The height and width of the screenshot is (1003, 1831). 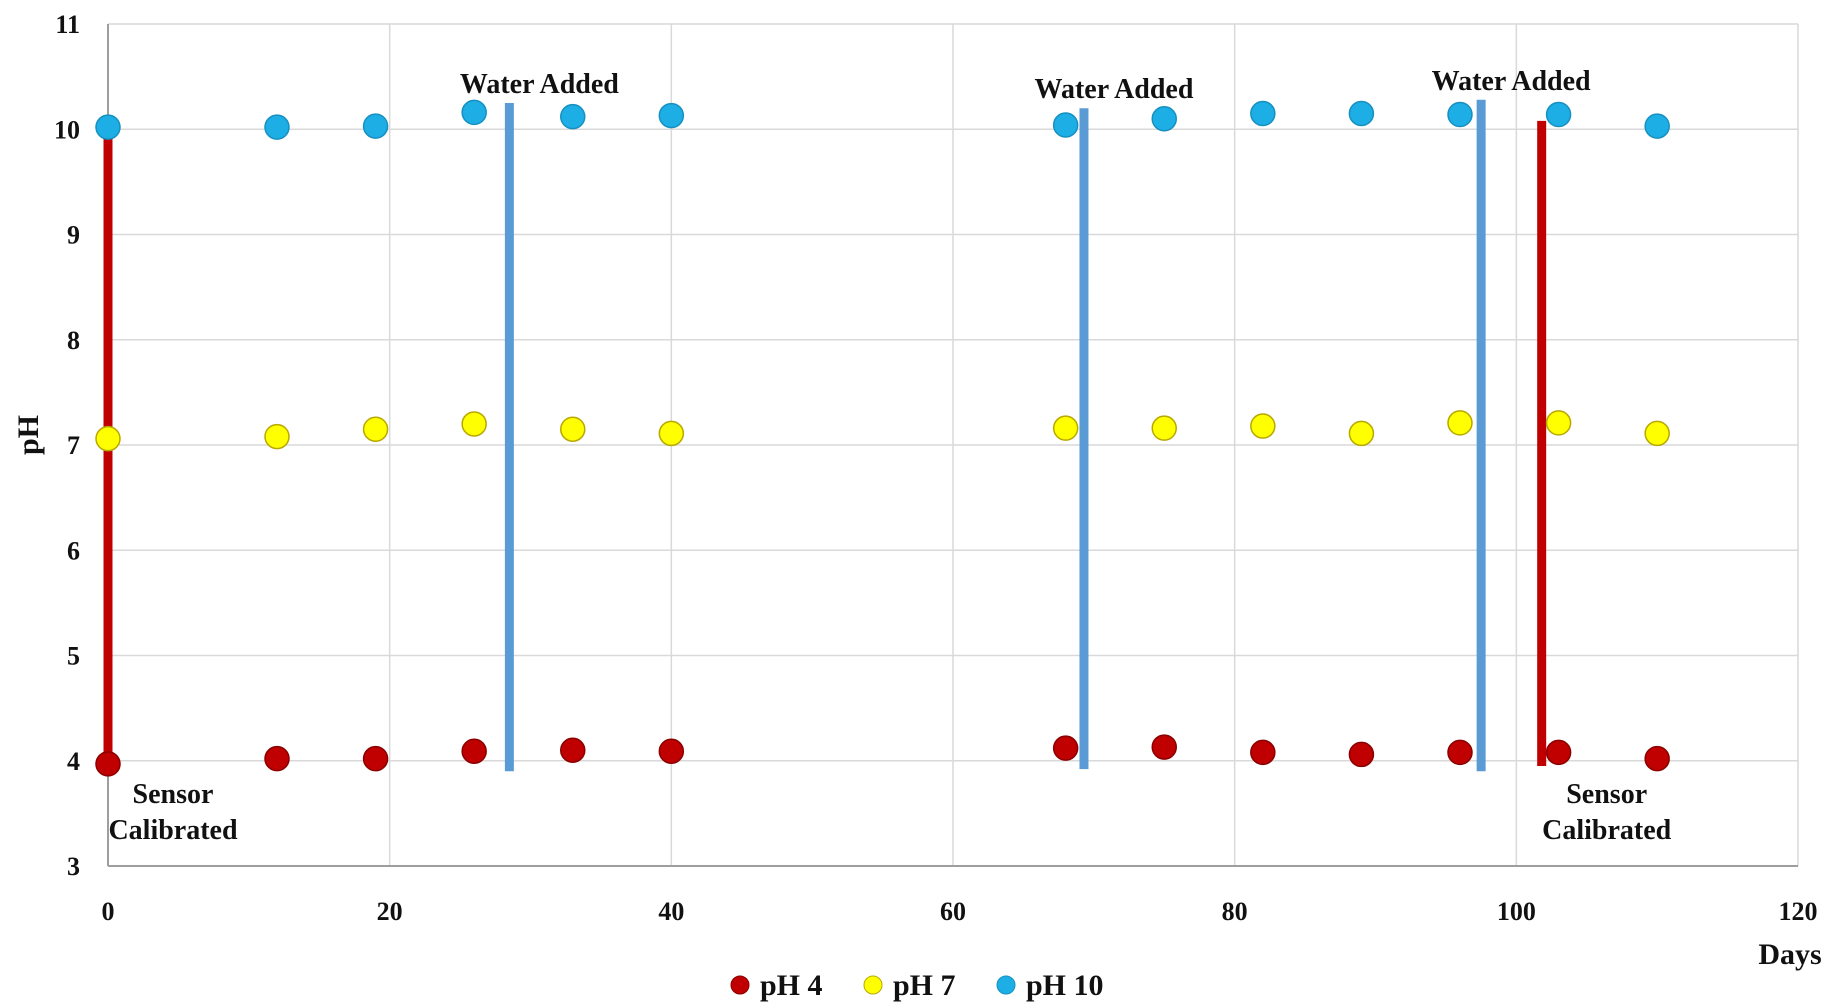 I want to click on y-axis-label: pH, so click(x=28, y=435).